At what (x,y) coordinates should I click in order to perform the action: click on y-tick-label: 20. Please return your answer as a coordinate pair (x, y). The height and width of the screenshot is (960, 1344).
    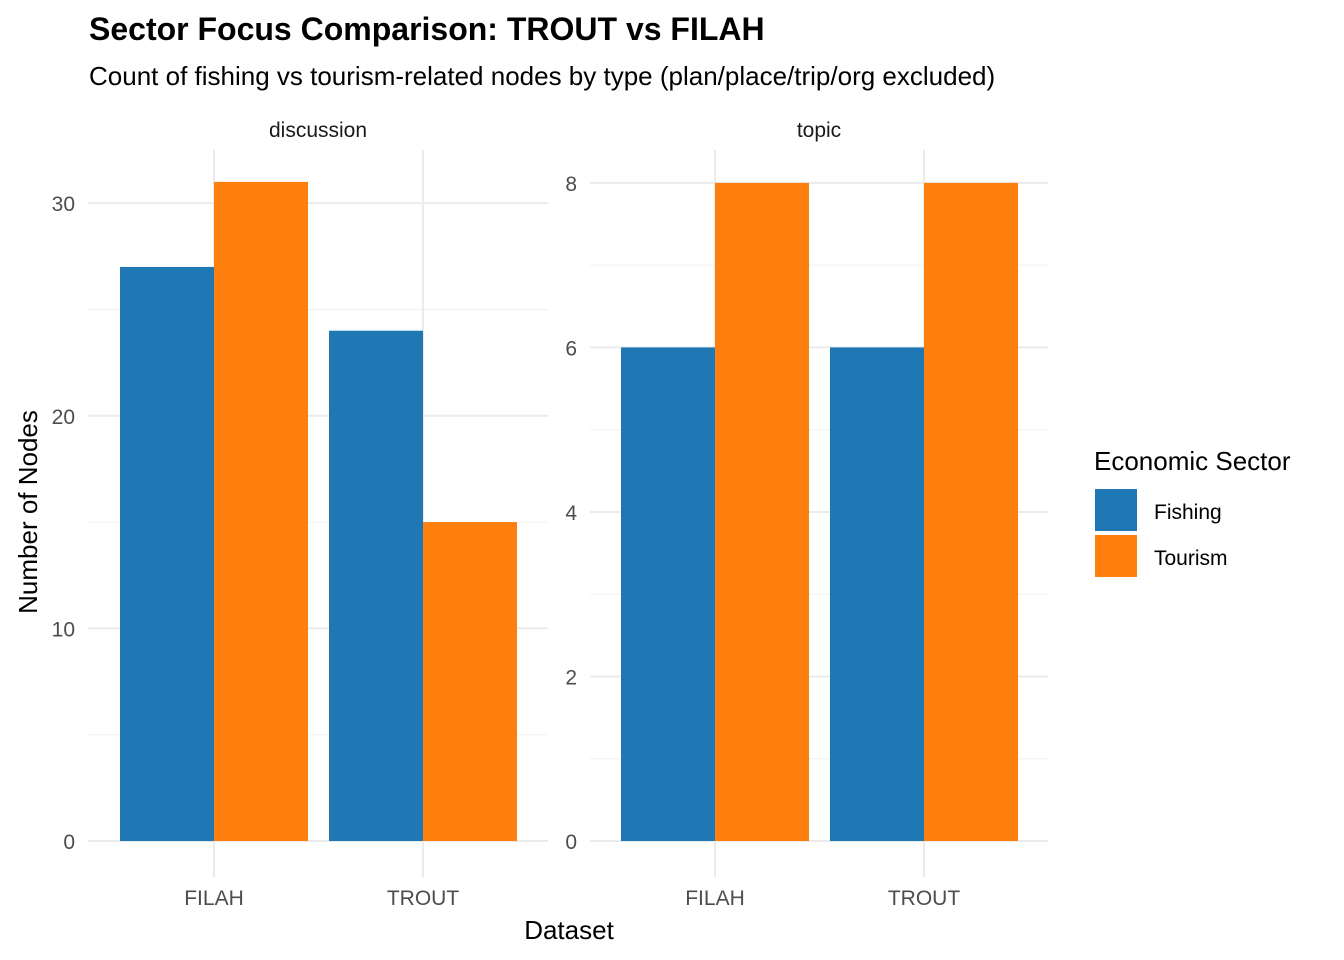
    Looking at the image, I should click on (63, 417).